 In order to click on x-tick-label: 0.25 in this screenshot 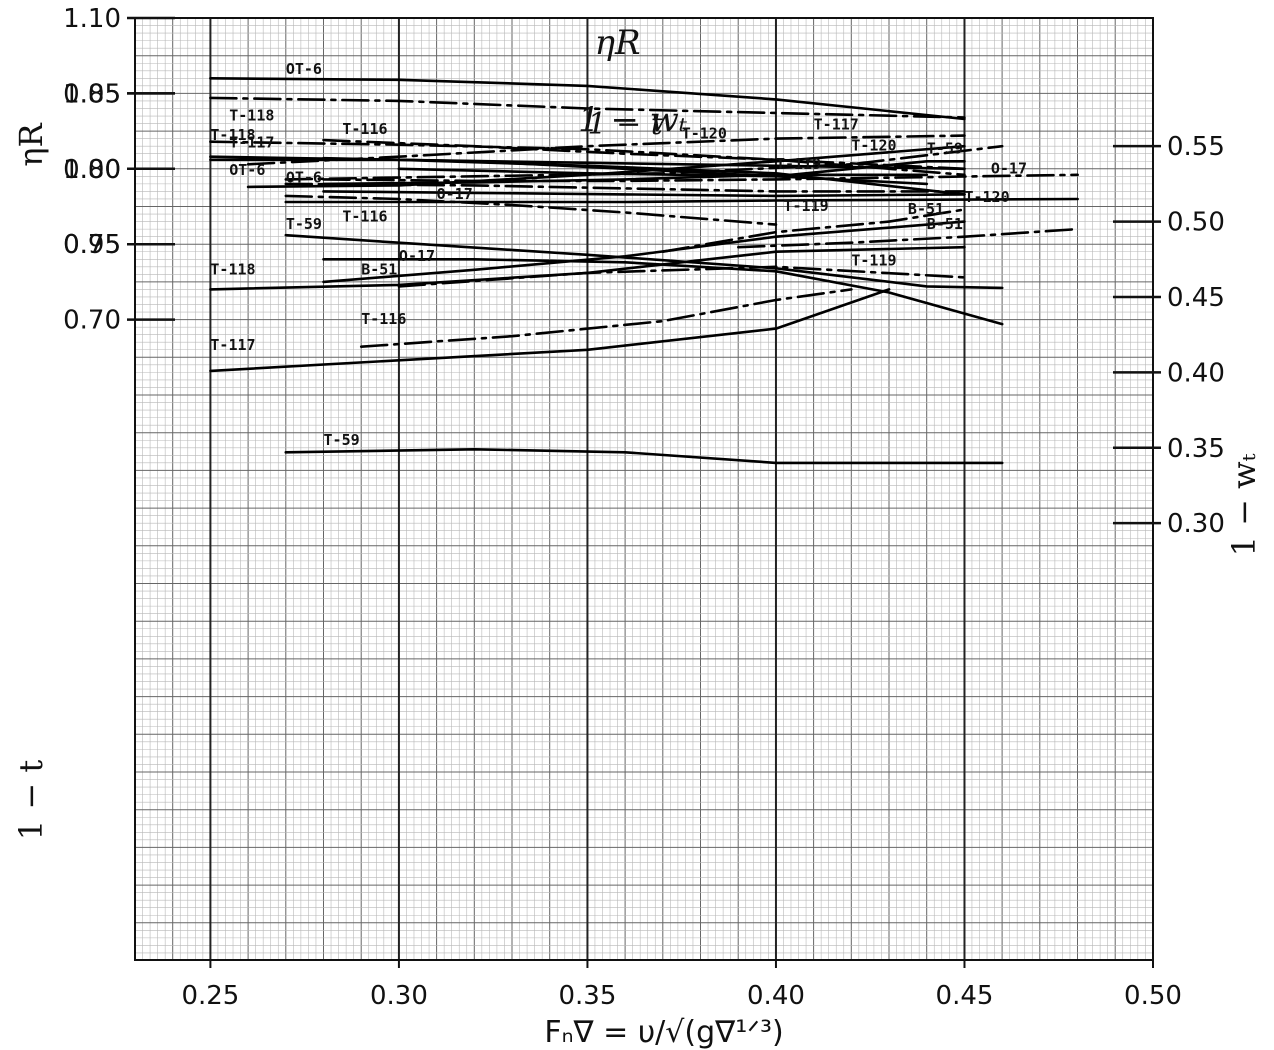, I will do `click(210, 996)`.